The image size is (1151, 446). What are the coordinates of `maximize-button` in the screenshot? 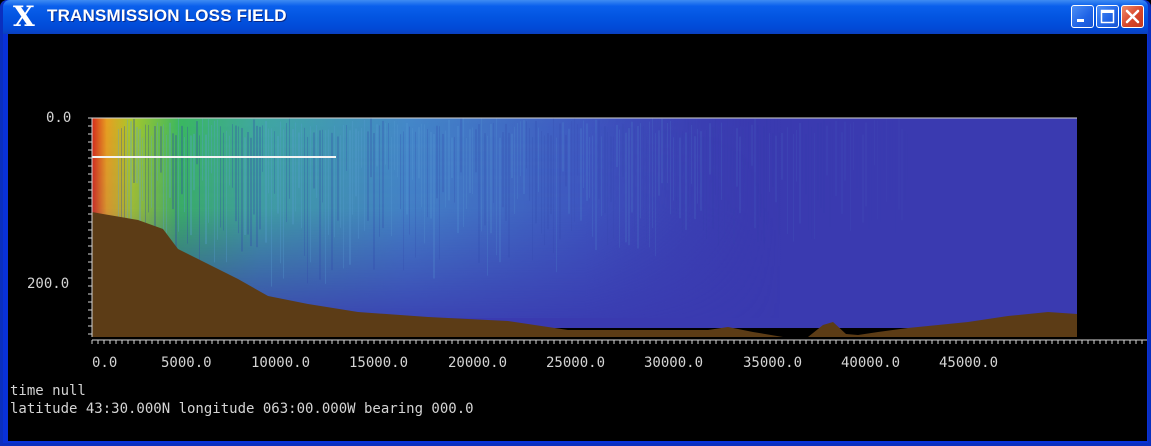 It's located at (1107, 16).